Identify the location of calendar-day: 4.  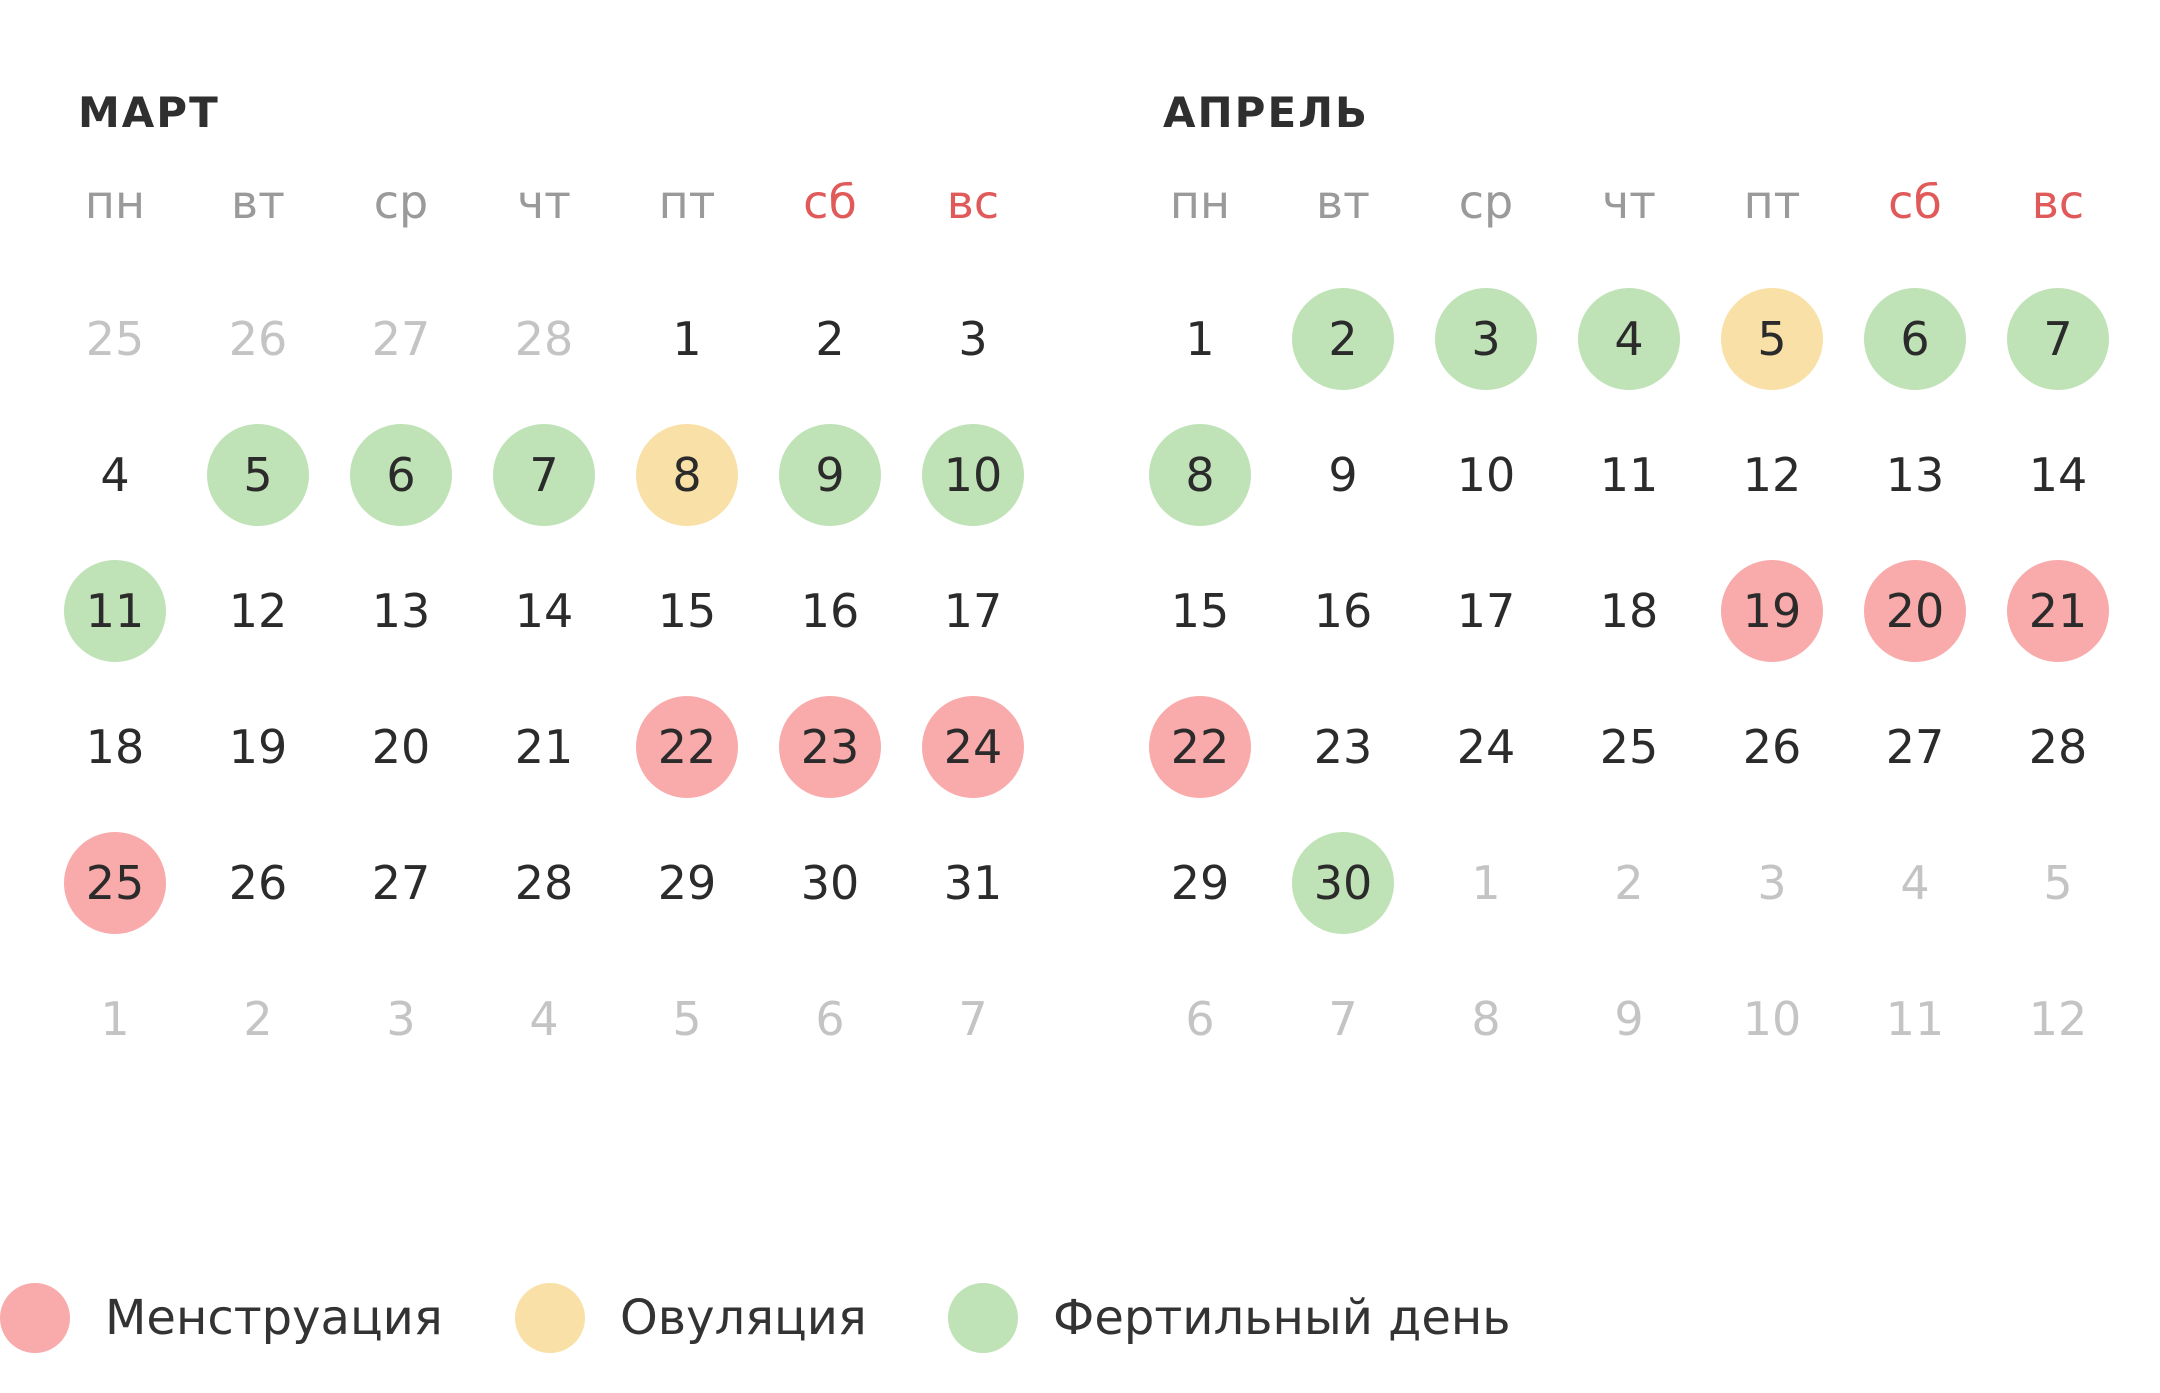
(115, 475).